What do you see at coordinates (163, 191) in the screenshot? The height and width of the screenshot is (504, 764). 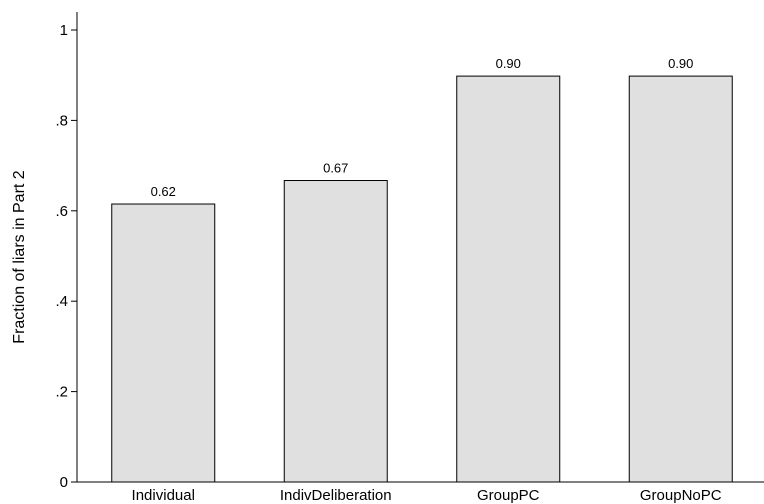 I see `data-label: 0.62` at bounding box center [163, 191].